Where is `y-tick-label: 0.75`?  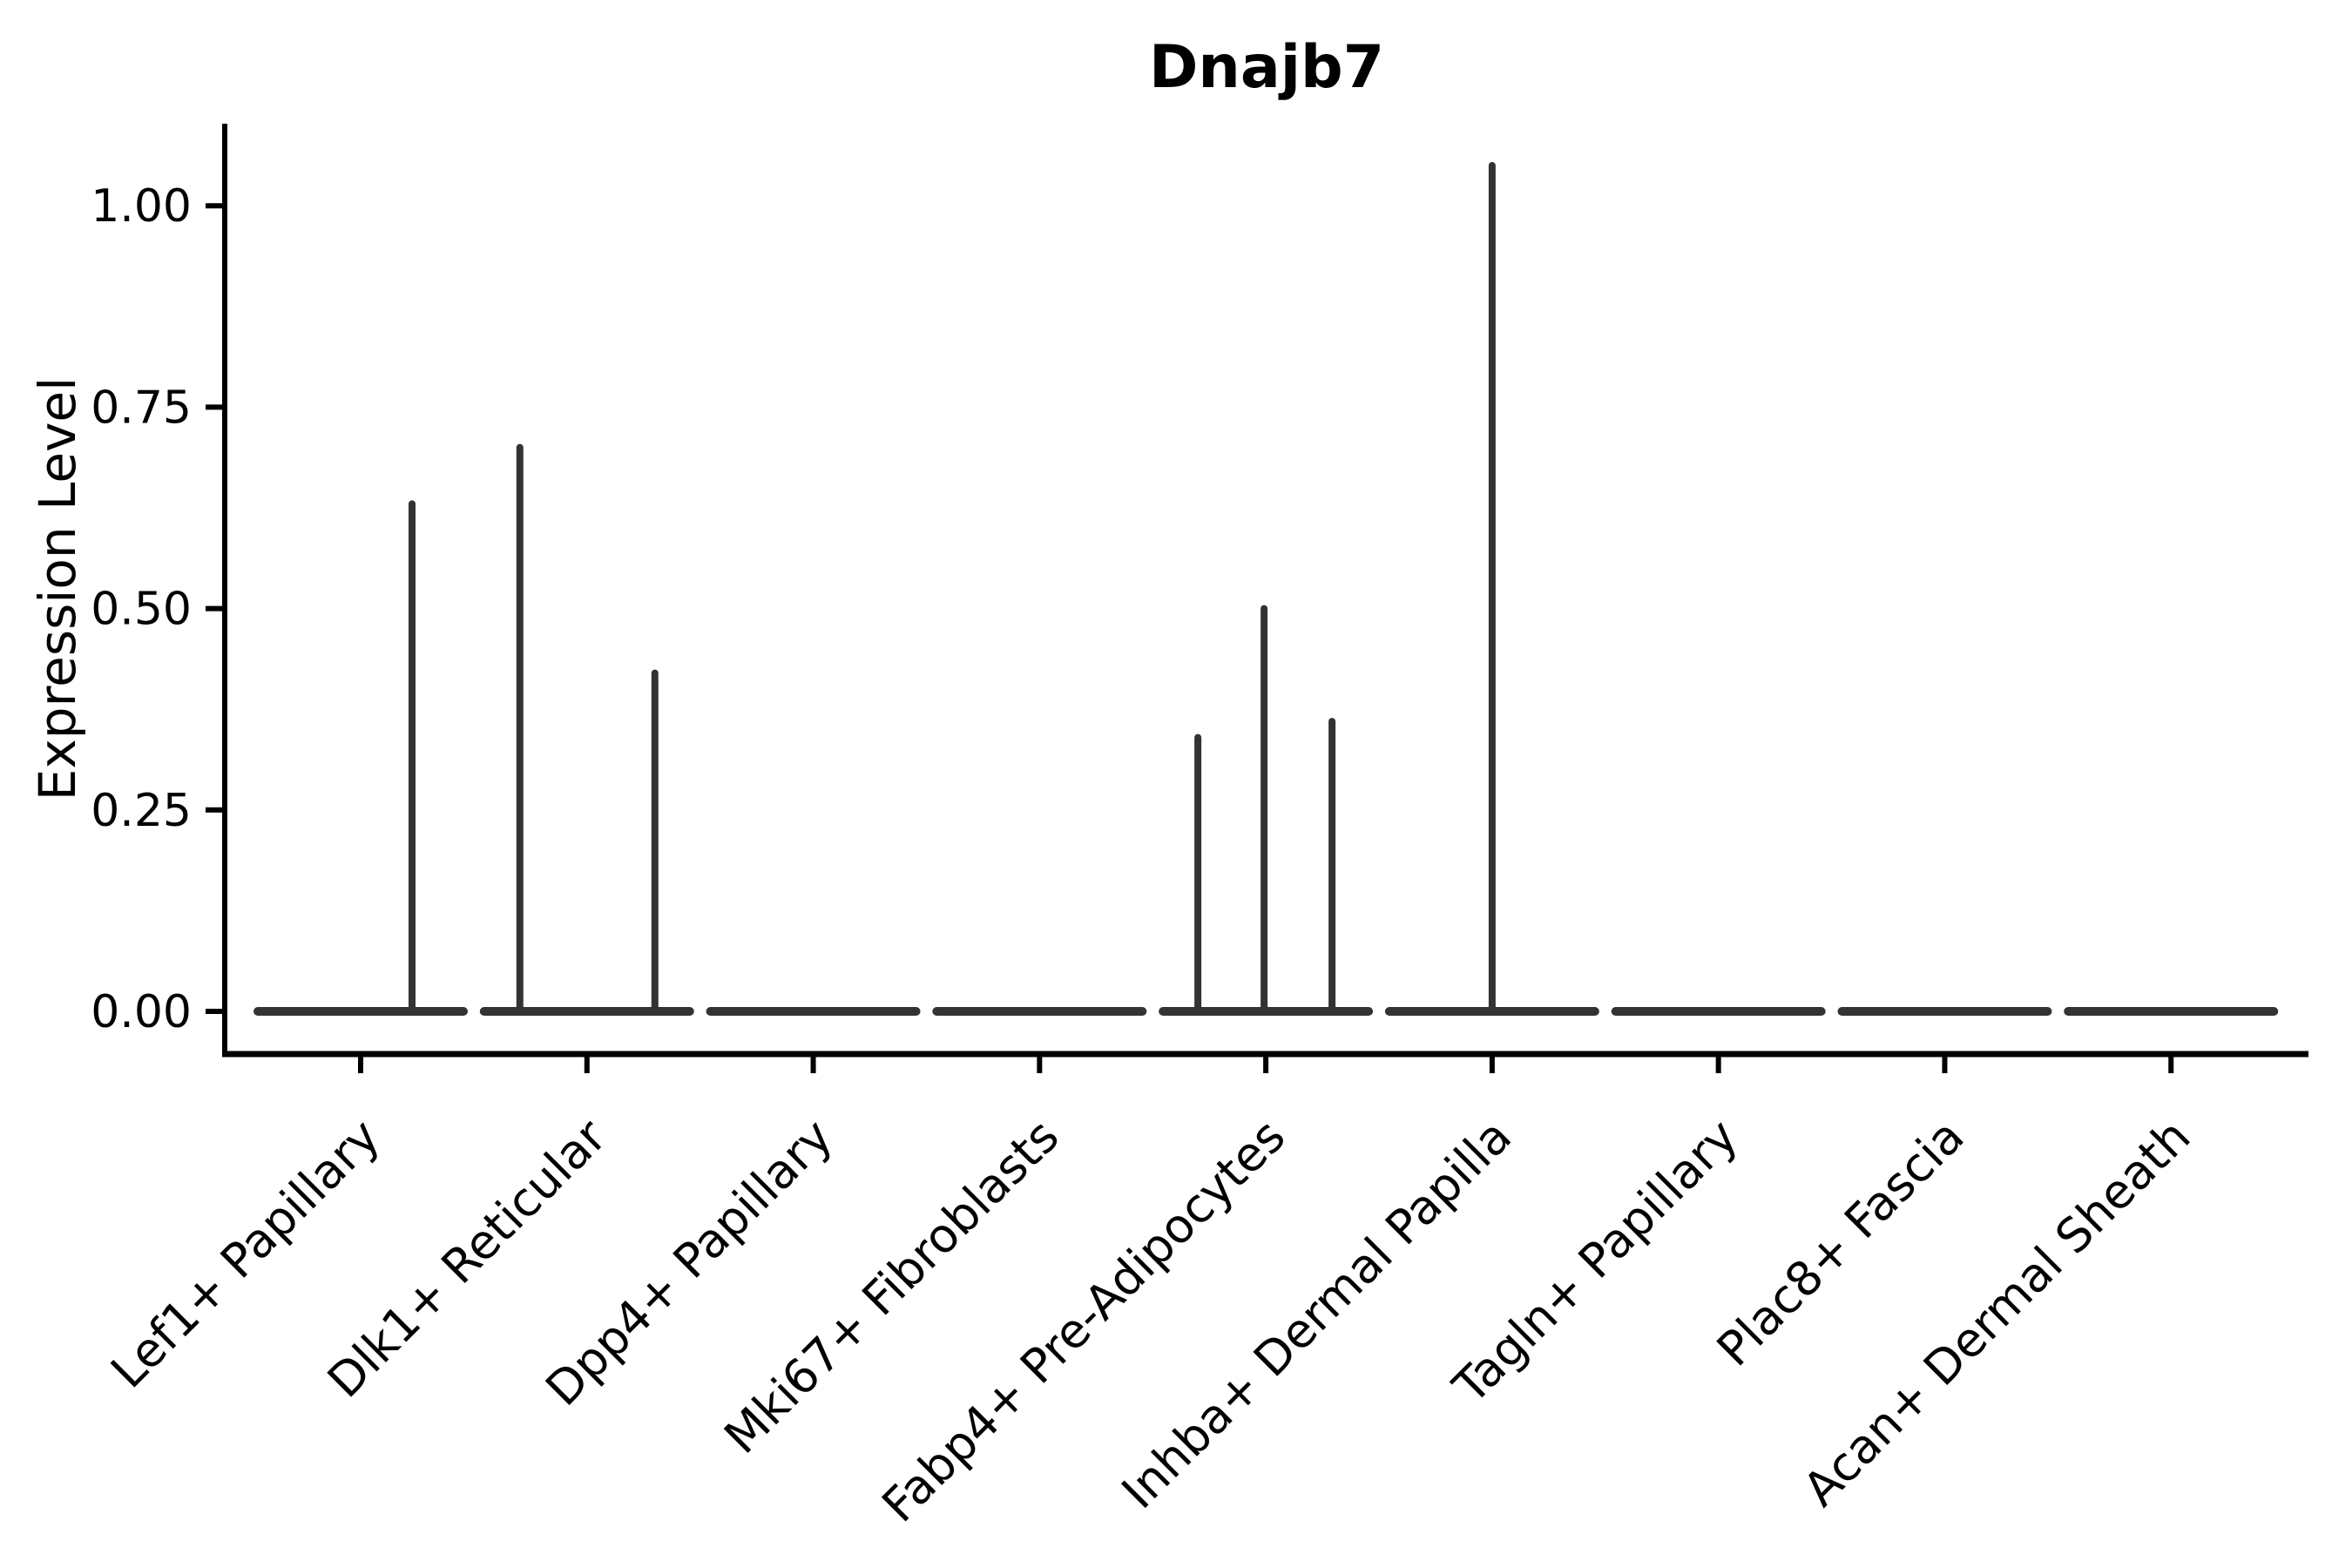
y-tick-label: 0.75 is located at coordinates (141, 408).